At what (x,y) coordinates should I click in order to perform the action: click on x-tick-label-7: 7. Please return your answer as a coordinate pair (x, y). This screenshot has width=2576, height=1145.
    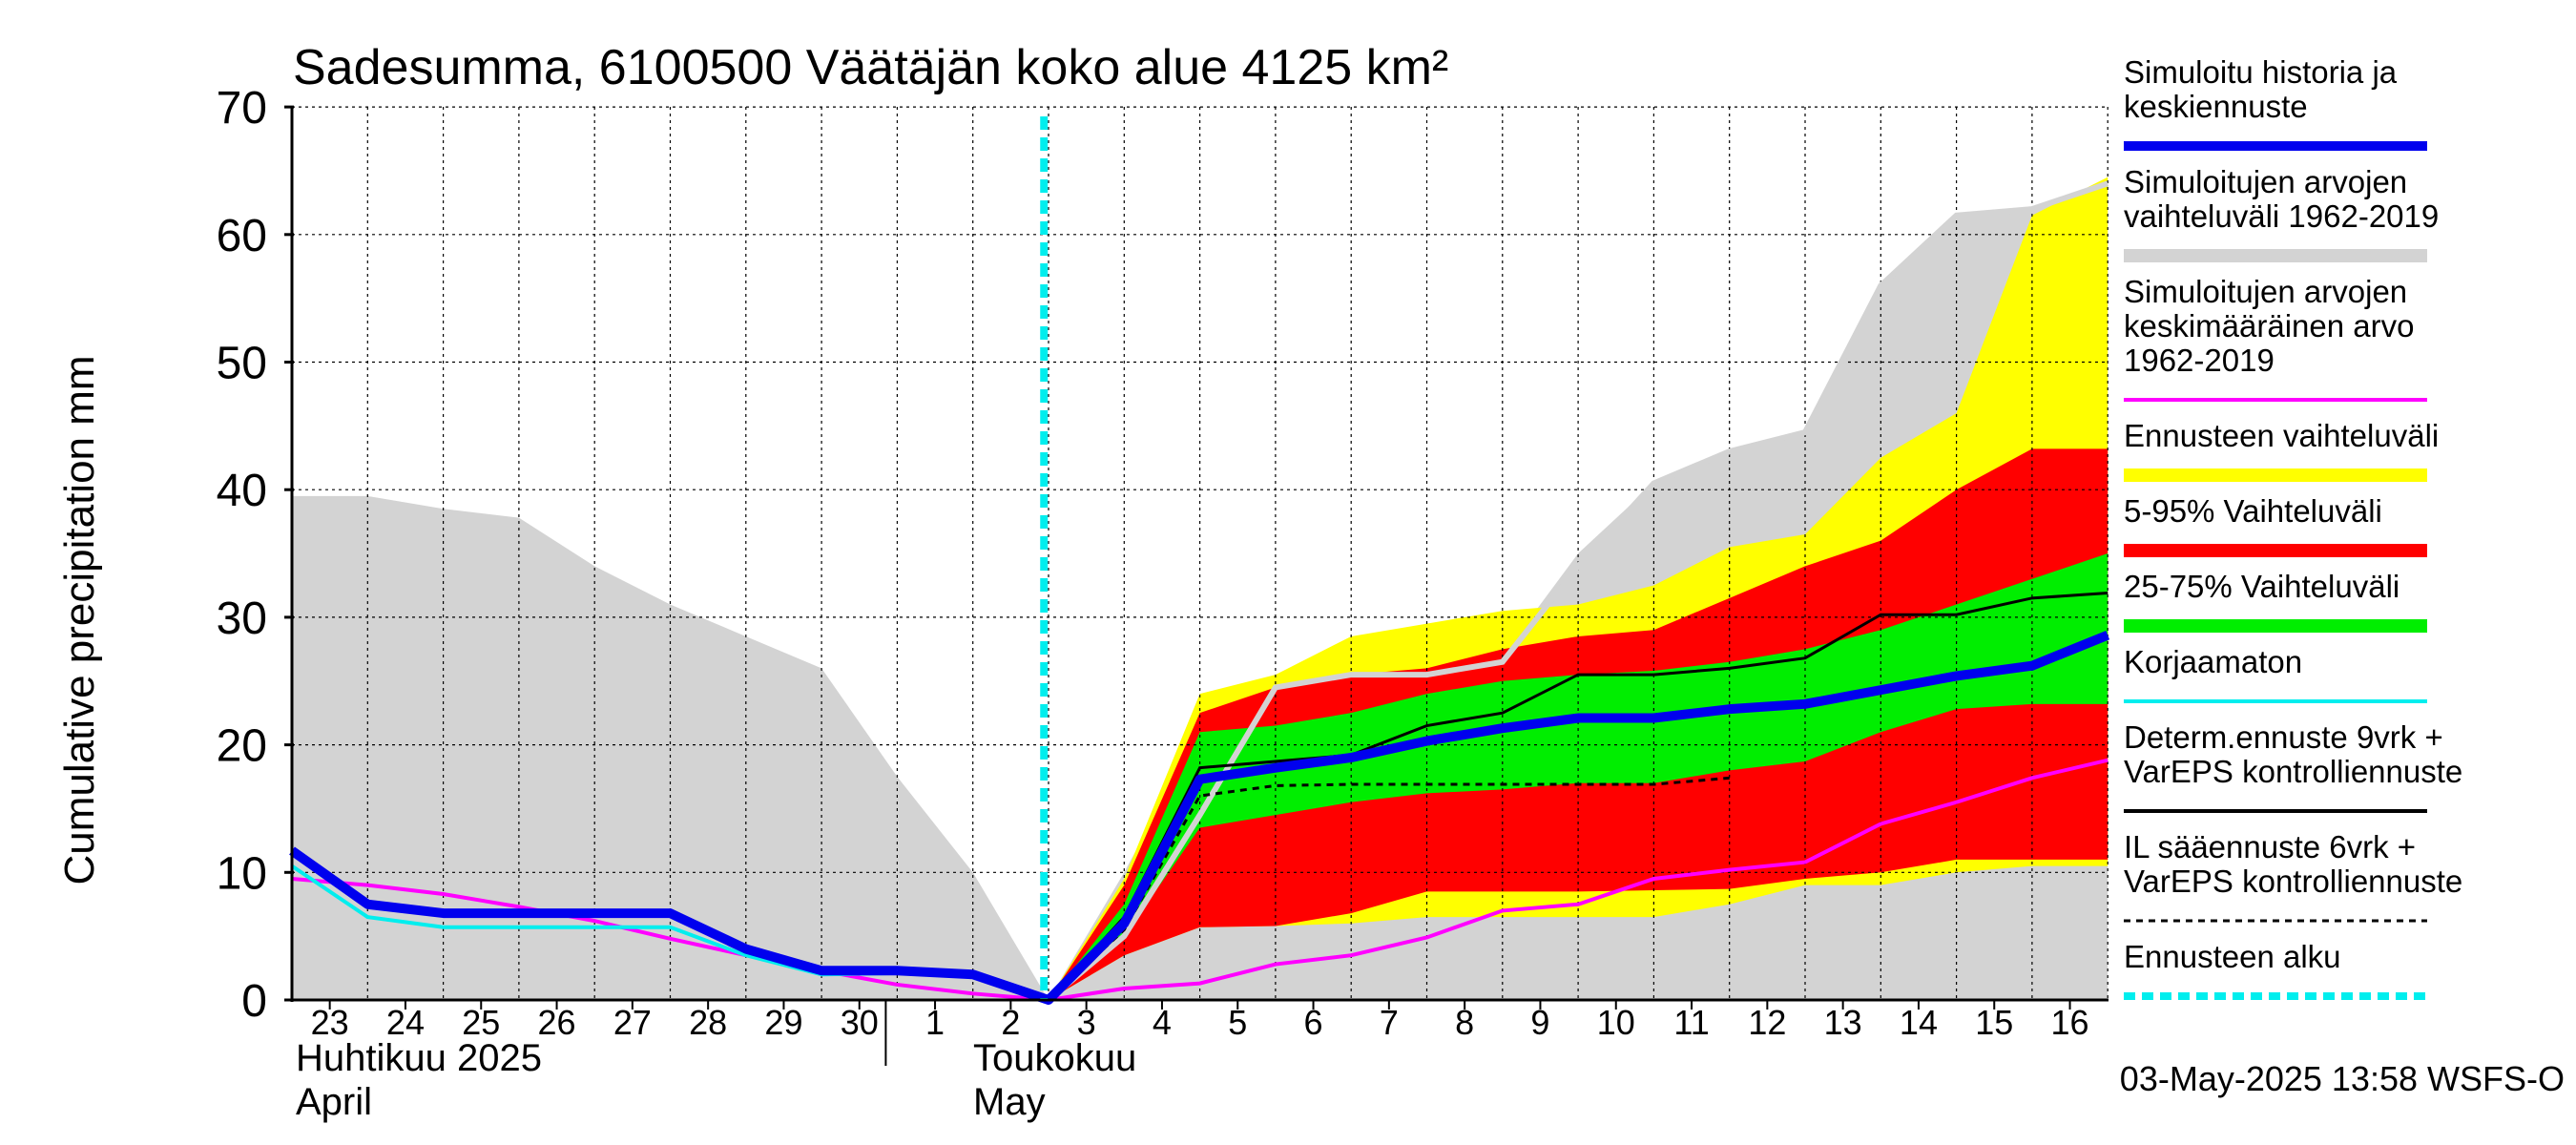
    Looking at the image, I should click on (1389, 1022).